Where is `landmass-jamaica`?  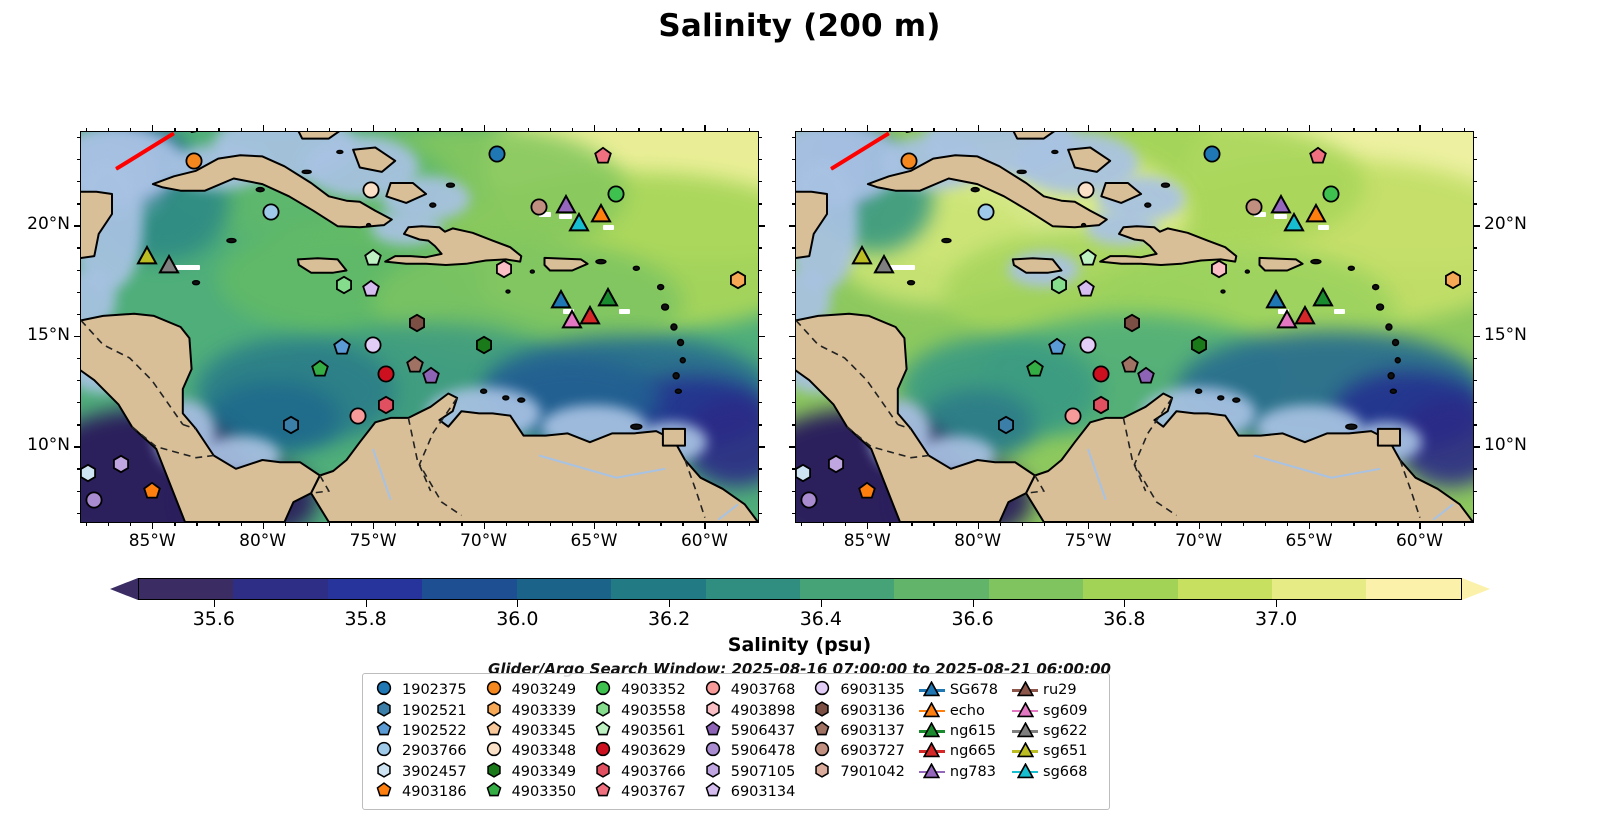 landmass-jamaica is located at coordinates (322, 265).